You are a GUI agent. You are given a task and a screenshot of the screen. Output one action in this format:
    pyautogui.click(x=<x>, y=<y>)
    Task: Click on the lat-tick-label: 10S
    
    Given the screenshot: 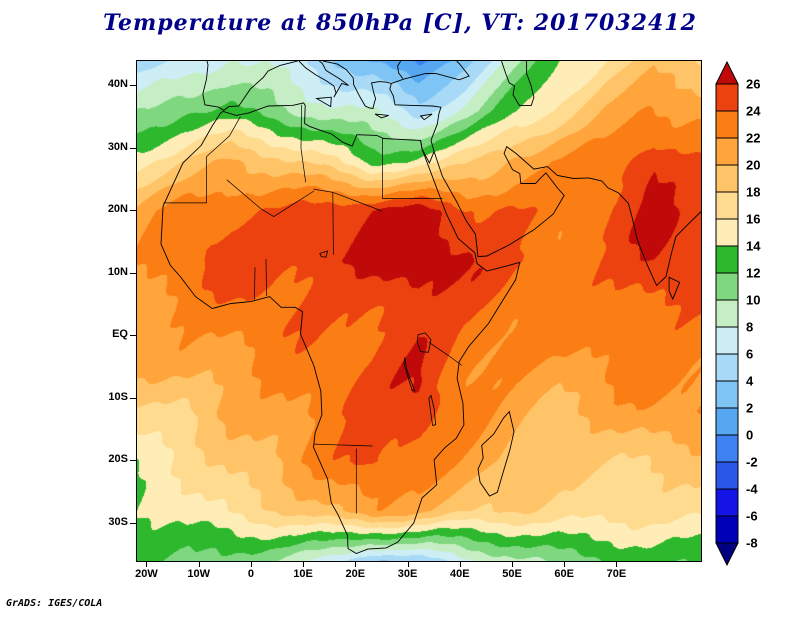 What is the action you would take?
    pyautogui.click(x=118, y=396)
    